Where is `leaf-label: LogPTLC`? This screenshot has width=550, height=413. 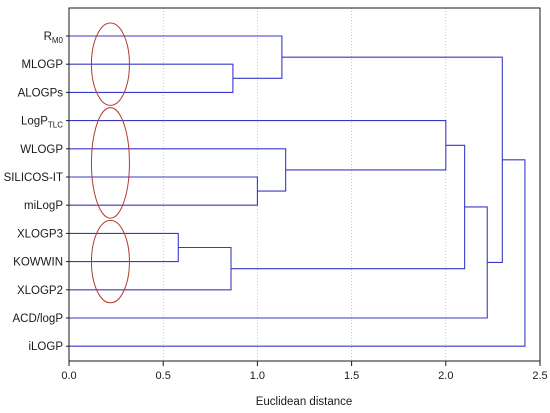
leaf-label: LogPTLC is located at coordinates (42, 123).